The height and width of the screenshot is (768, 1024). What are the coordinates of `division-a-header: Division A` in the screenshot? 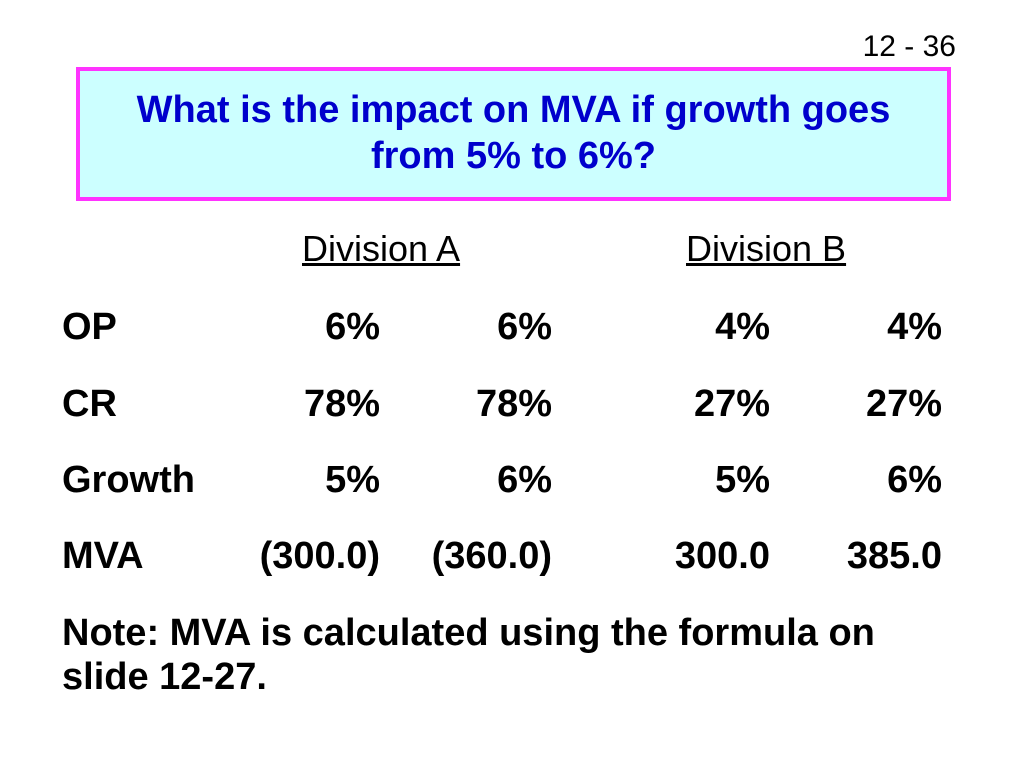 It's located at (381, 248).